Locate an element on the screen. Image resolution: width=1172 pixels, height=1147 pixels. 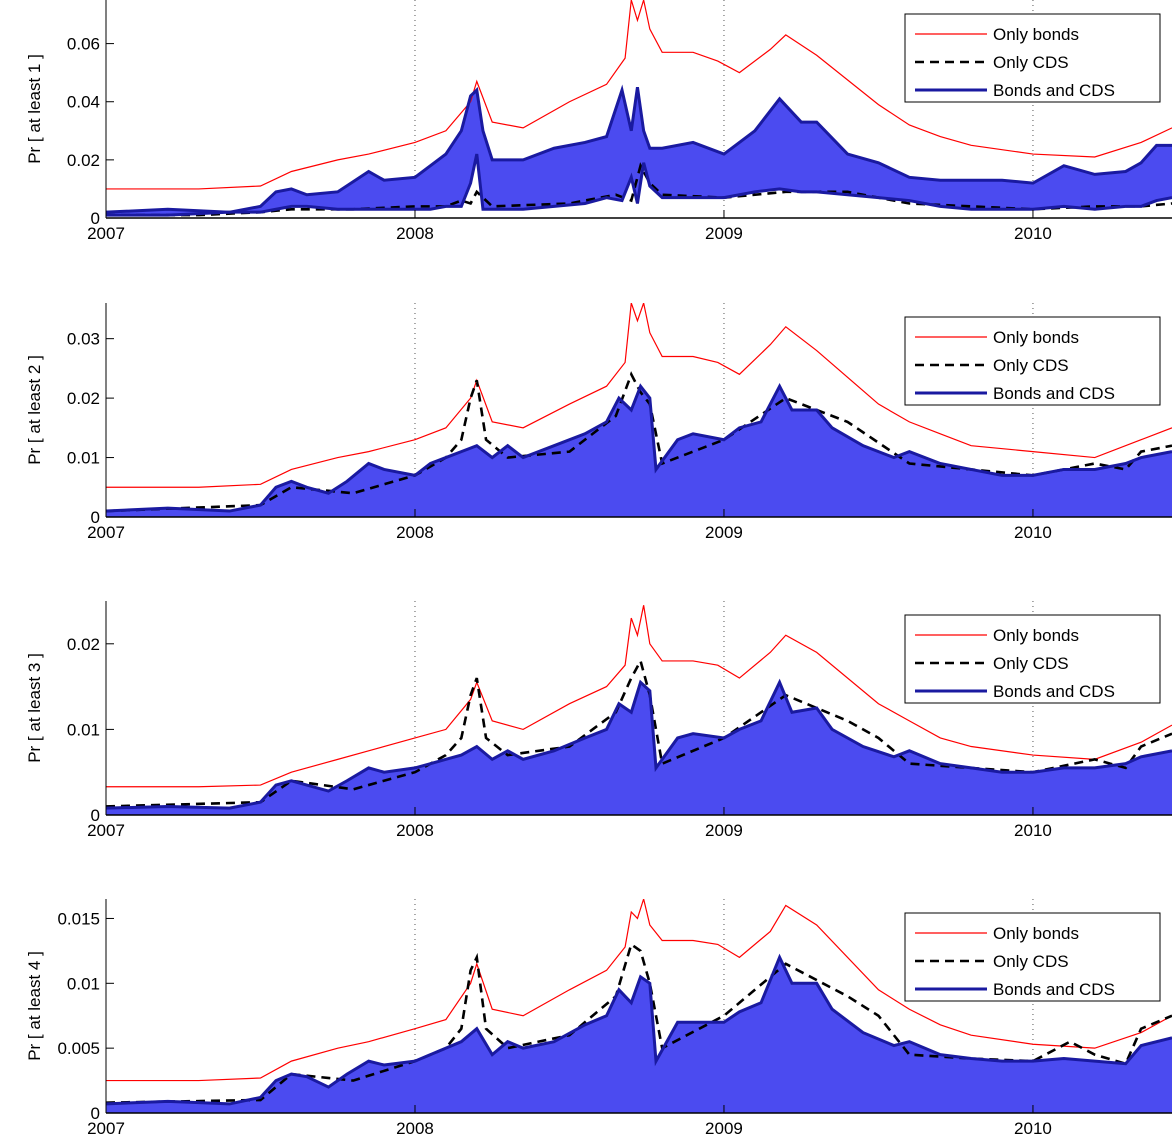
bonds-and-cds-lower-line is located at coordinates (639, 185).